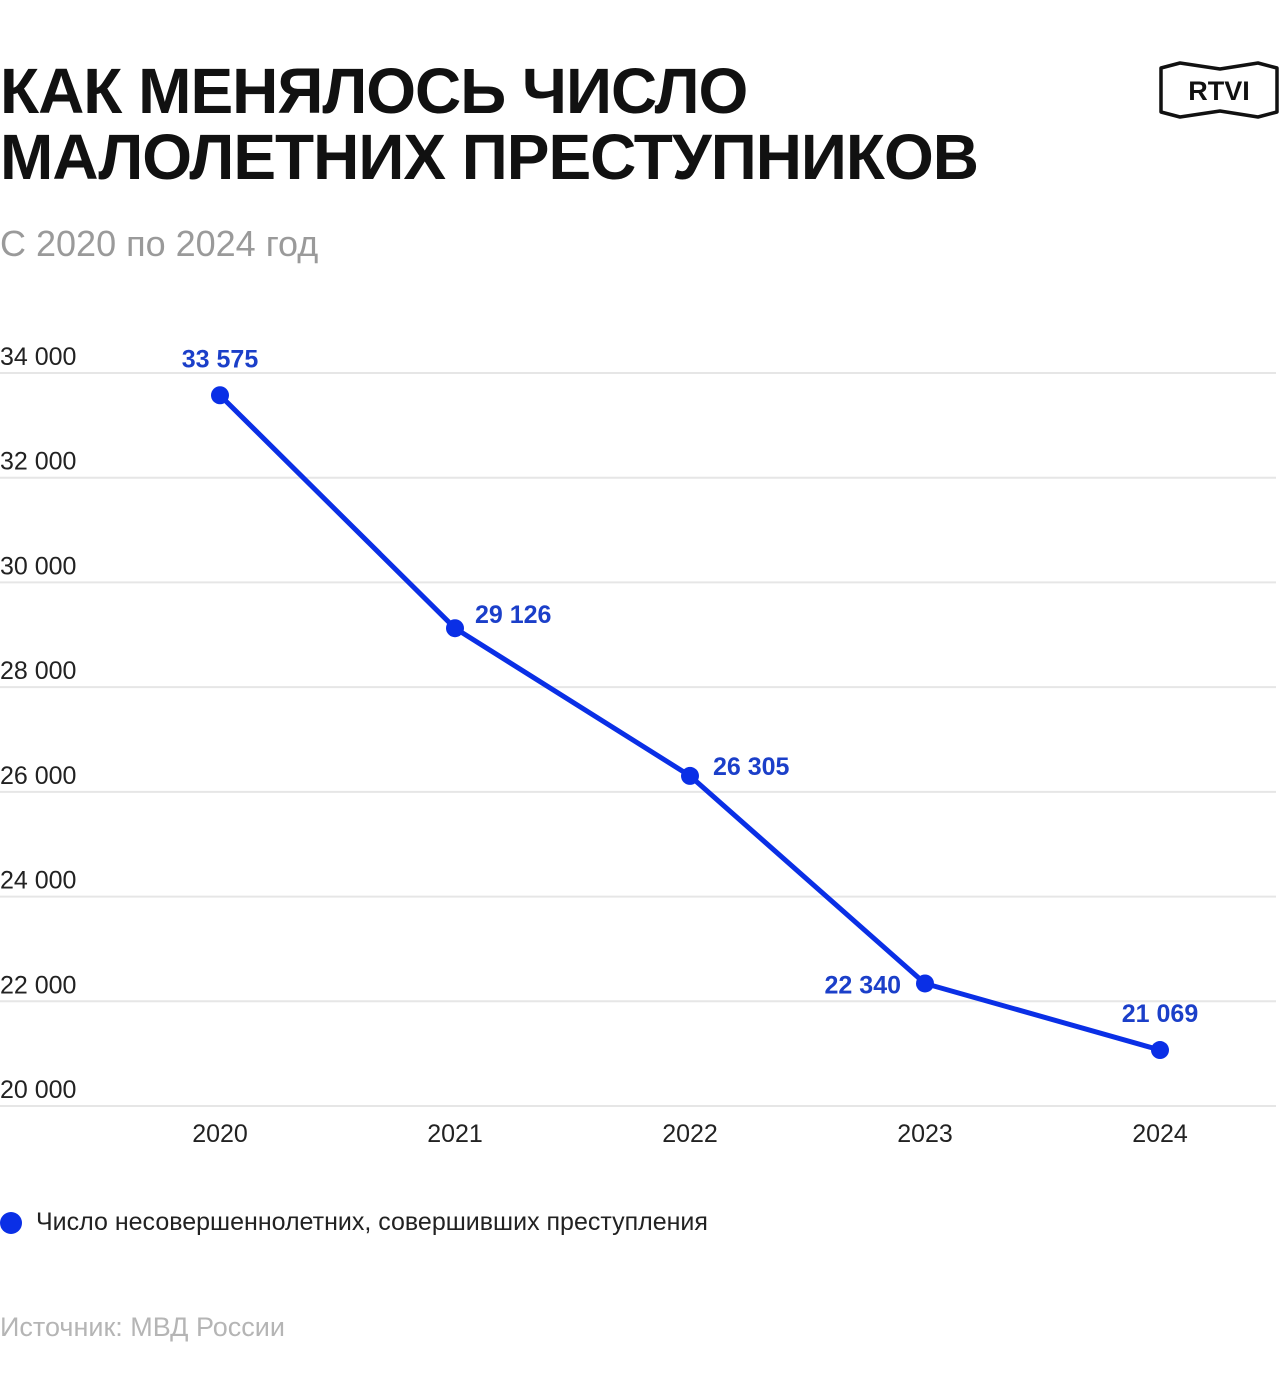 The width and height of the screenshot is (1280, 1400). I want to click on rtvi-logo: RTVI, so click(1219, 90).